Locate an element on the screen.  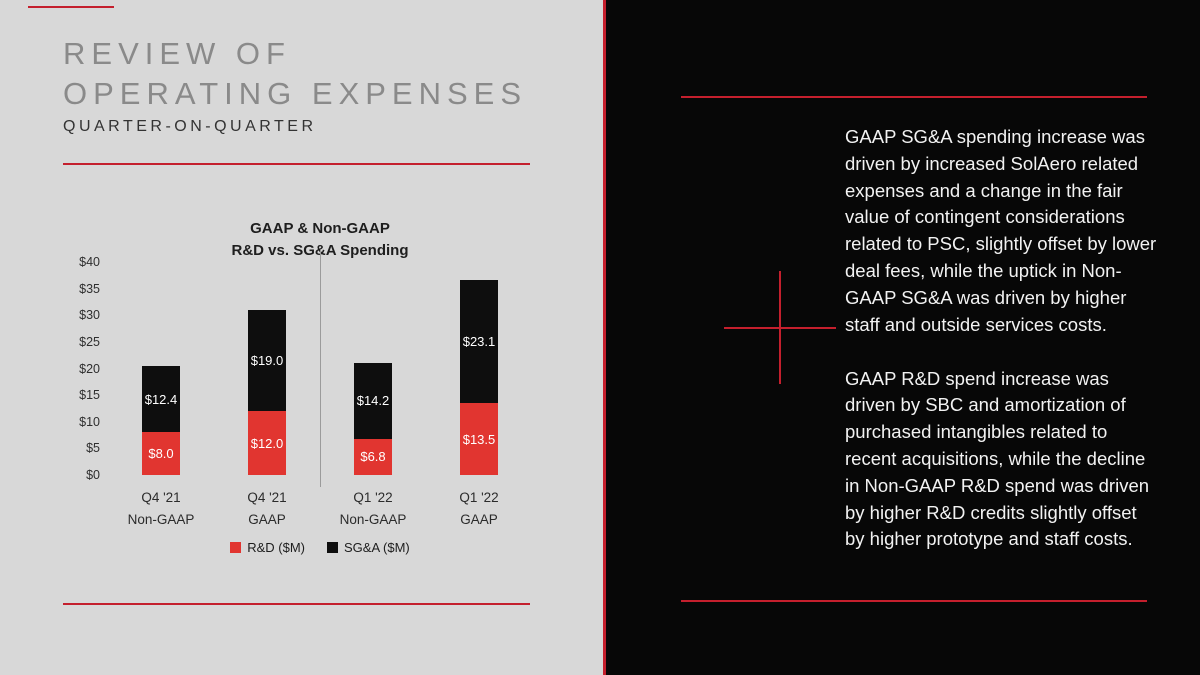
plot-slots: $8.0 $12.4 $12.0 $19.0 $6.8 $14.2 $13.5 $23.1 is located at coordinates (320, 368).